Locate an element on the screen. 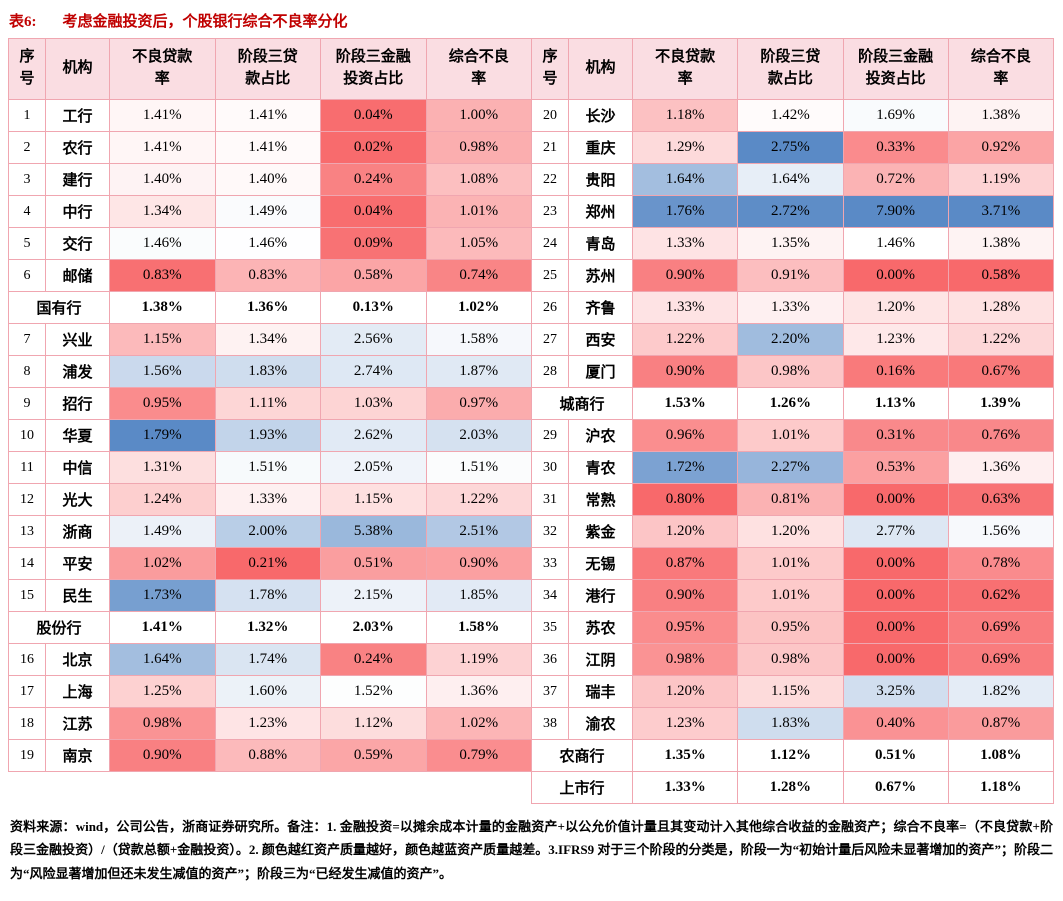 This screenshot has height=901, width=1063. value-cell: 0.79% is located at coordinates (478, 755).